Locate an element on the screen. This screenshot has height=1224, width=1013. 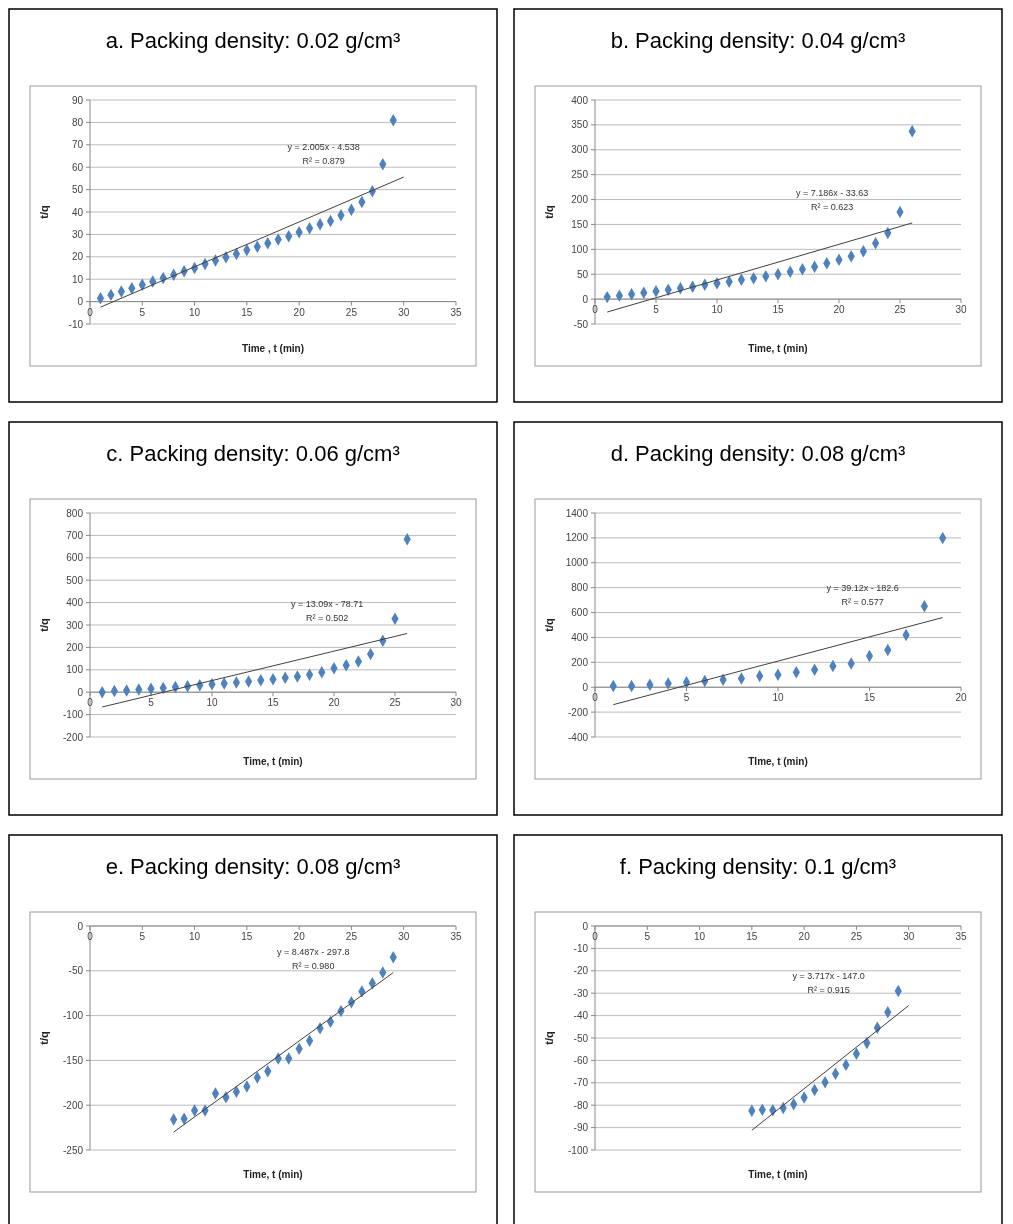
y-tick-label: 350 is located at coordinates (580, 125).